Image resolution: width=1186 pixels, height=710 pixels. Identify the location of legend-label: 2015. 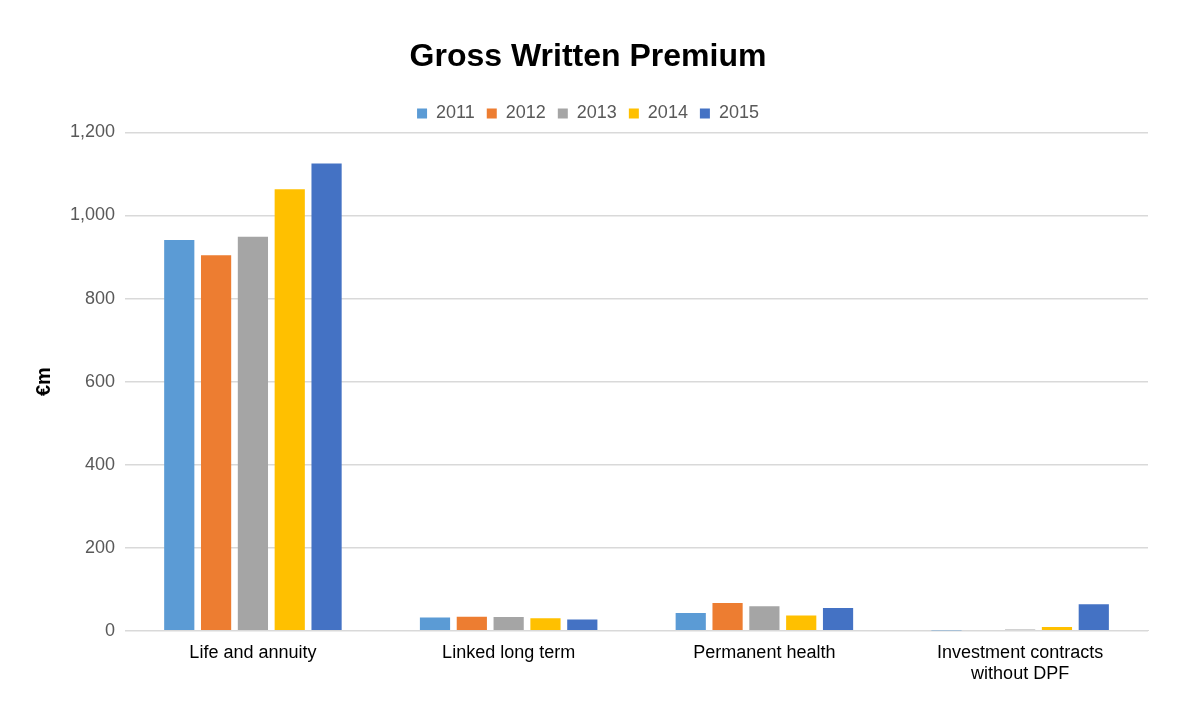
(738, 112).